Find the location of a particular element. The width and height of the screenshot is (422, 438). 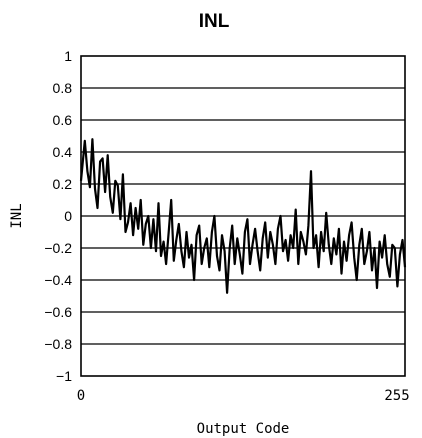

y-tick-label: −0.4 is located at coordinates (58, 280).